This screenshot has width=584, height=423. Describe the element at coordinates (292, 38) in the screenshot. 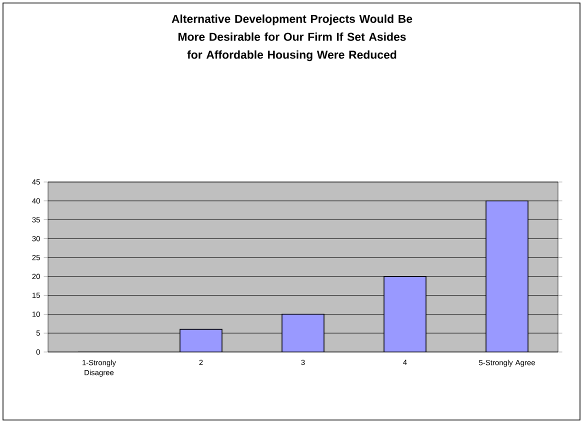

I see `chart-title: Alternative Development Projects Would Be More Desirable for Our Firm If Set Asides for Affordable Housing Were Reduced` at that location.